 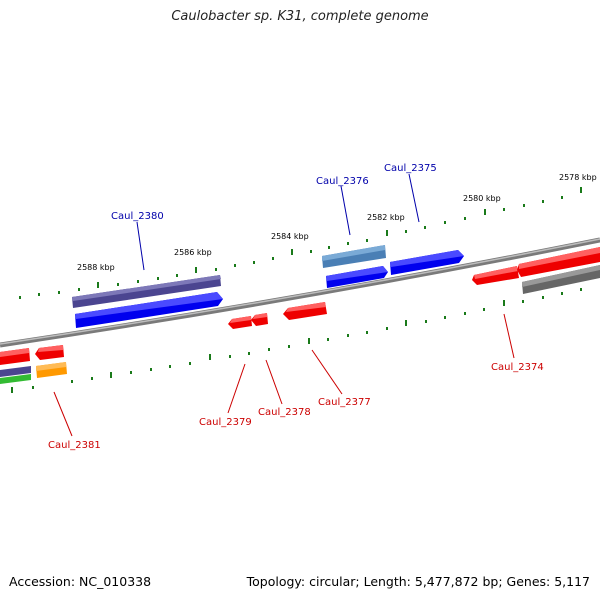 I want to click on scale-label-2578: 2578 kbp, so click(x=578, y=177).